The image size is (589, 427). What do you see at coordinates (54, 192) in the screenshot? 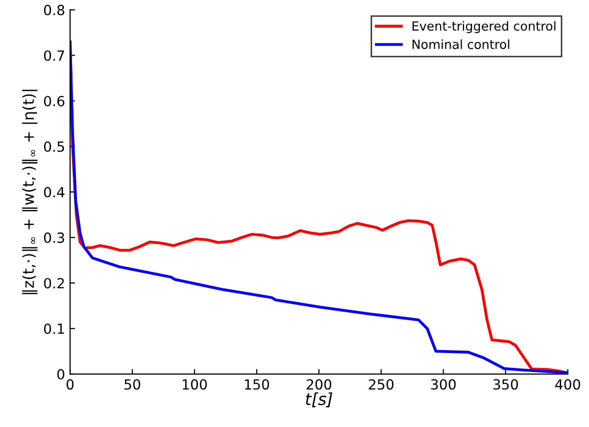
I see `y-tick-label: 0.4` at bounding box center [54, 192].